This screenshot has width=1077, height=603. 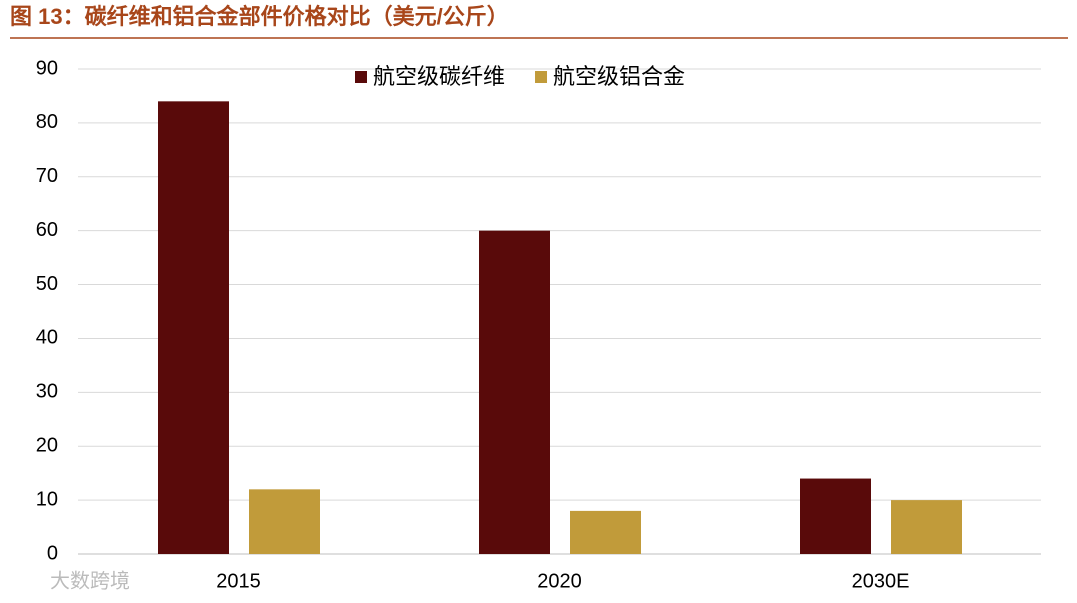 What do you see at coordinates (47, 230) in the screenshot?
I see `y-tick-label: 60` at bounding box center [47, 230].